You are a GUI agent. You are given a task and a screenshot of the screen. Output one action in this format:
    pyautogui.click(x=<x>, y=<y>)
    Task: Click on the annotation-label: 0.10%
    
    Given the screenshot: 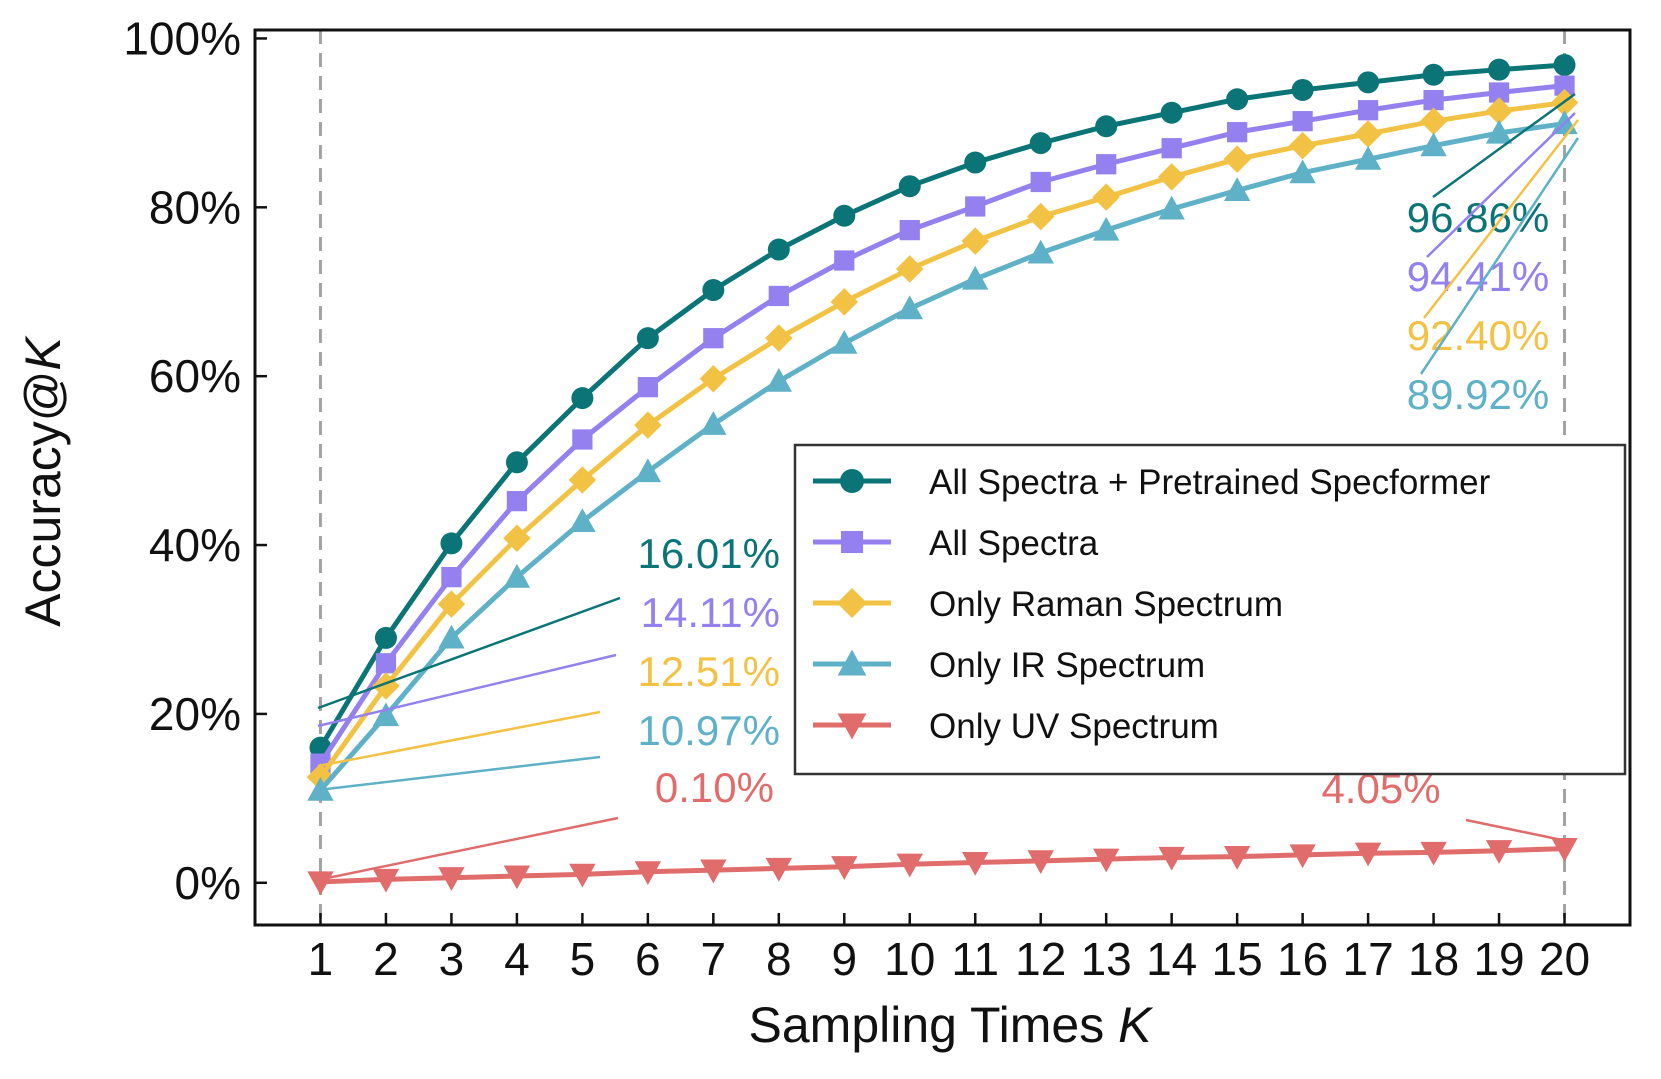 What is the action you would take?
    pyautogui.click(x=714, y=787)
    